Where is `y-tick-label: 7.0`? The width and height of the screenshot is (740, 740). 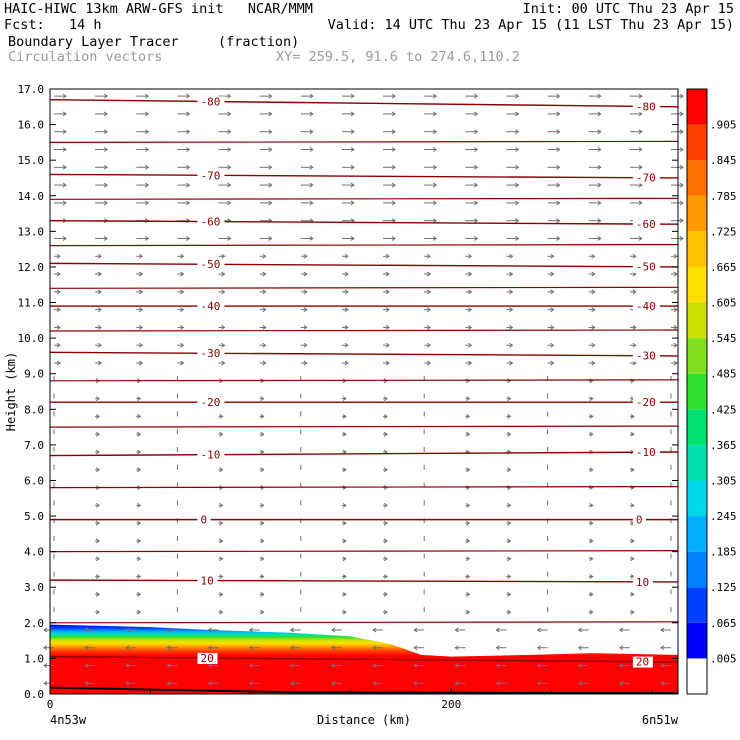
y-tick-label: 7.0 is located at coordinates (34, 445).